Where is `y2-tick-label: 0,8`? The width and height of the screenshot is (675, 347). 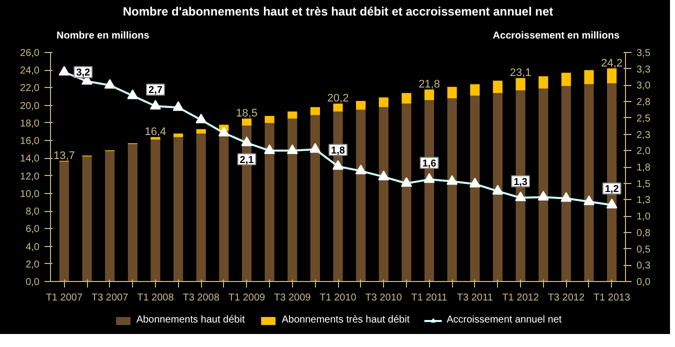 y2-tick-label: 0,8 is located at coordinates (643, 233).